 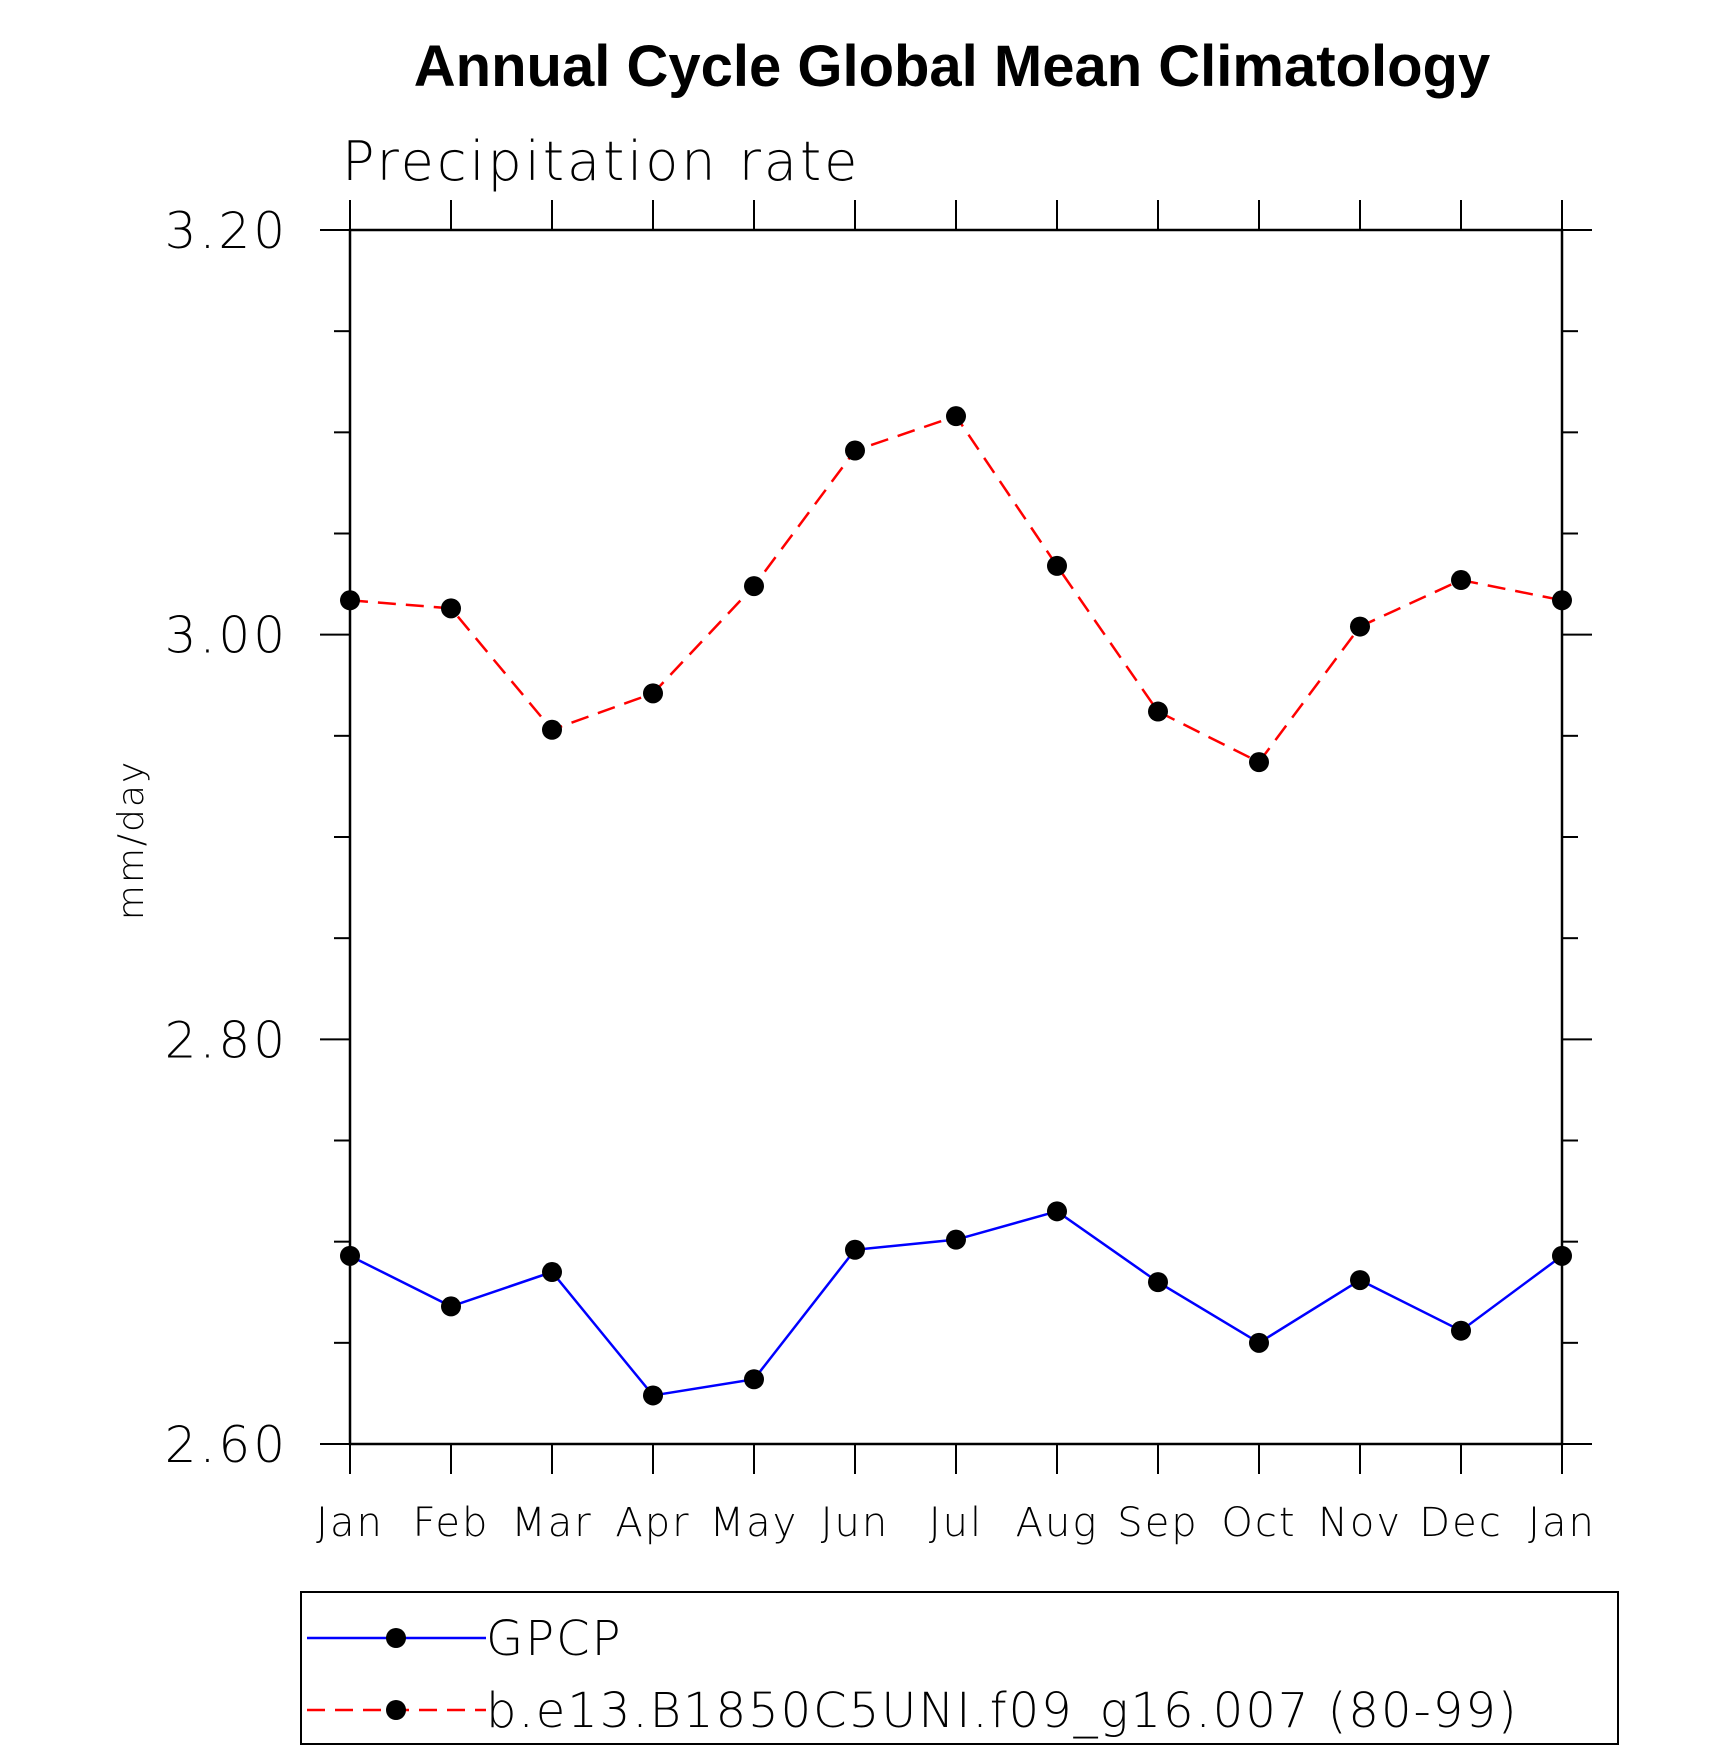 What do you see at coordinates (952, 66) in the screenshot?
I see `chart-title: Annual Cycle Global Mean Climatology` at bounding box center [952, 66].